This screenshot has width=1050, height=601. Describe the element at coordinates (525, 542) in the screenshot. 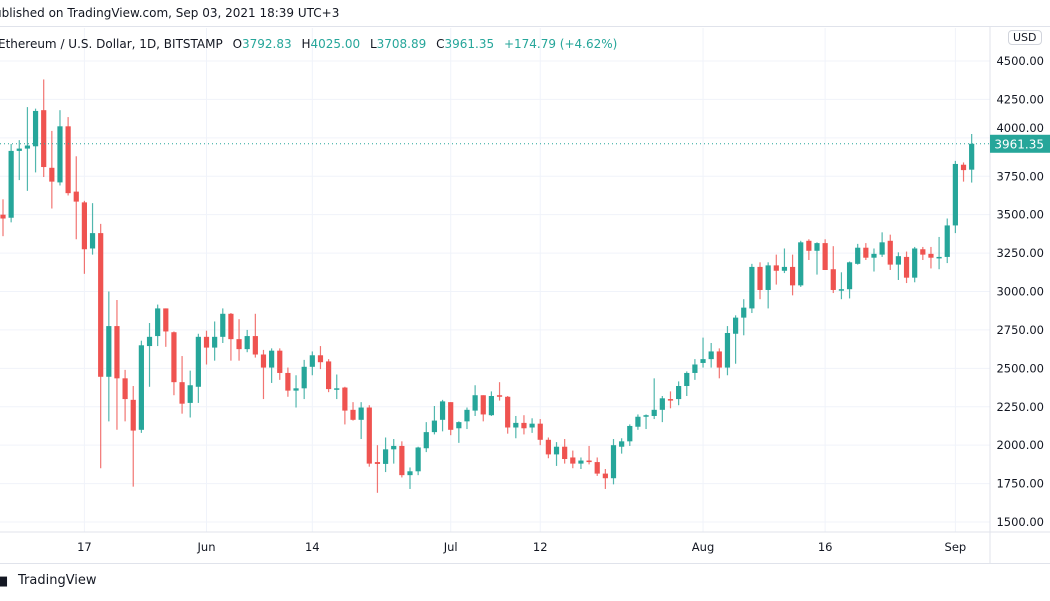

I see `time-axis: 17 Jun 14 Jul 12 Aug 16 Sep` at that location.